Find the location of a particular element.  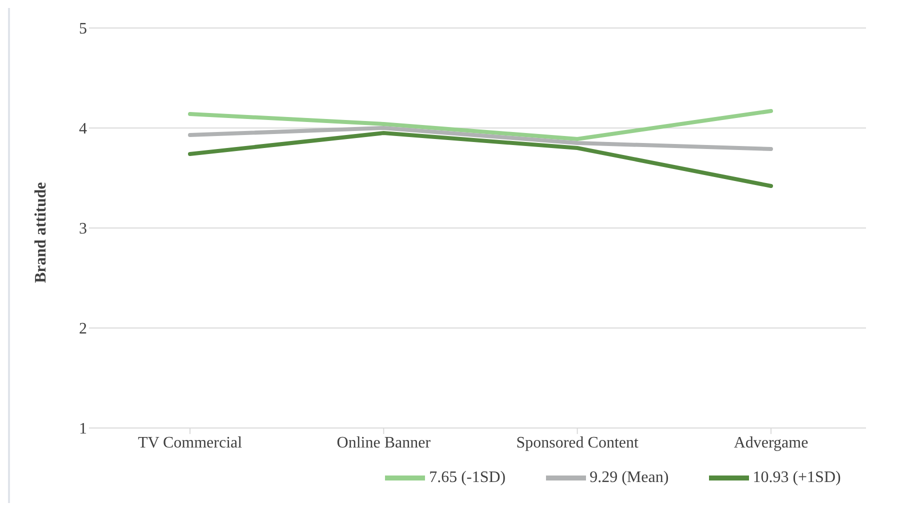

x-tick-label: Sponsored Content is located at coordinates (577, 443).